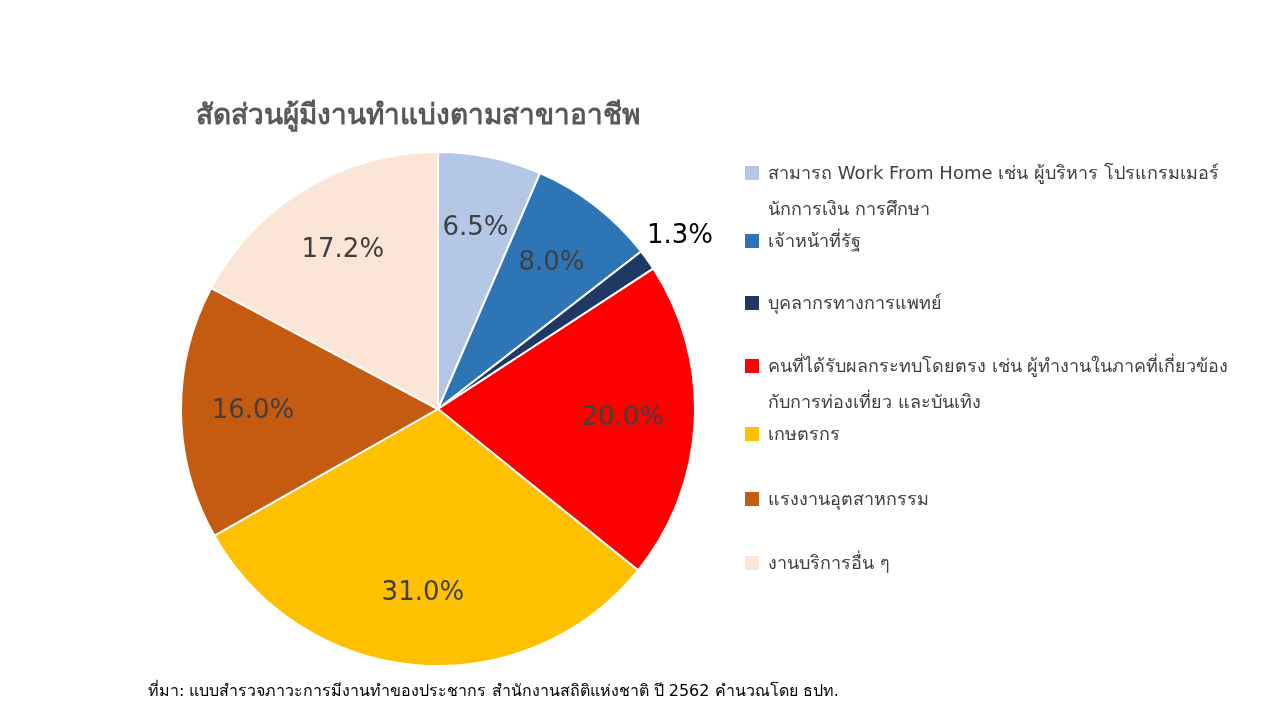  I want to click on data-label: 16.0%, so click(253, 409).